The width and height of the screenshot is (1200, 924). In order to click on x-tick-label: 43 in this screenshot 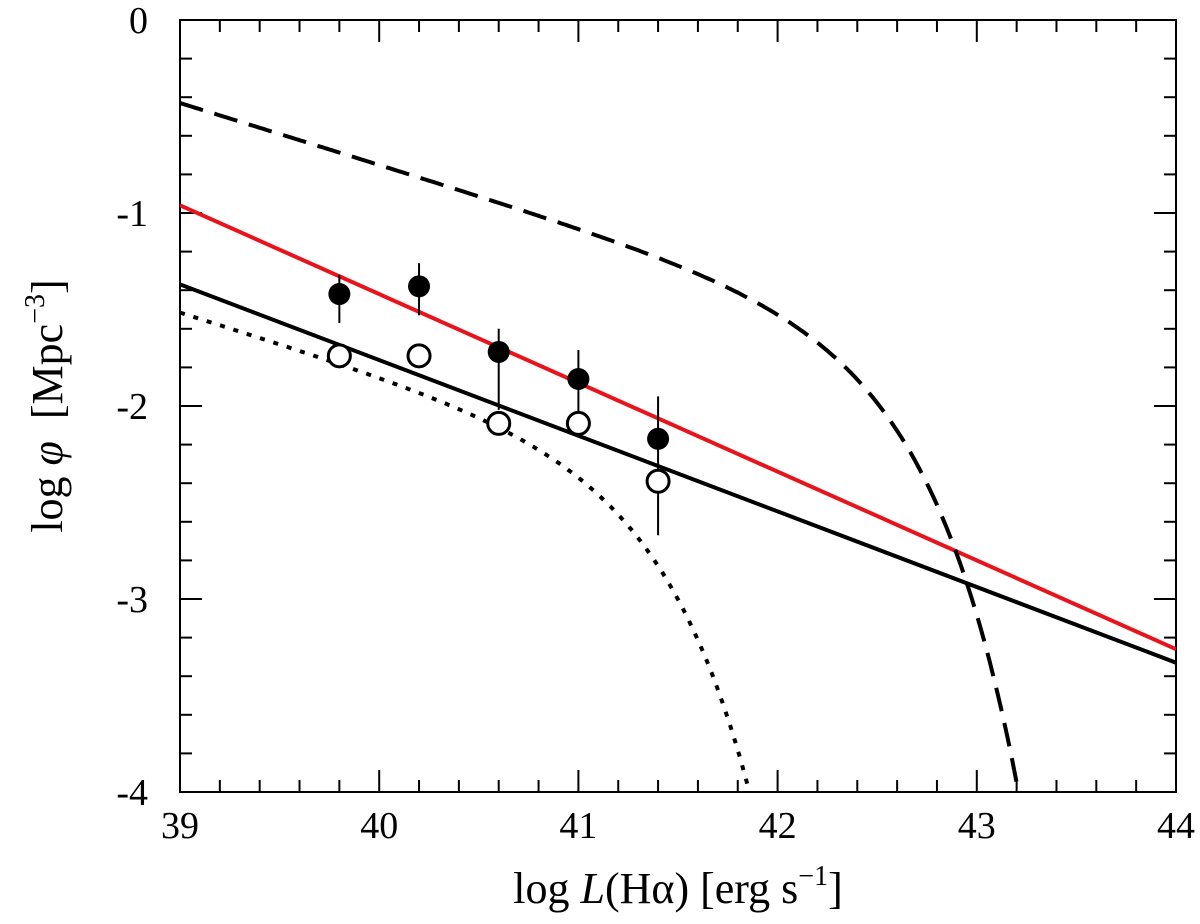, I will do `click(977, 826)`.